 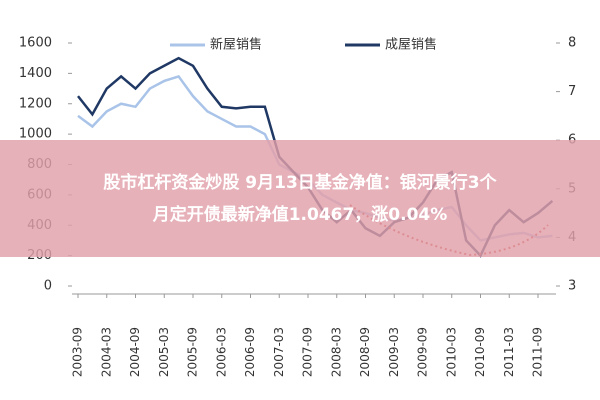 I want to click on x-tick-label: 2010-03, so click(x=451, y=352).